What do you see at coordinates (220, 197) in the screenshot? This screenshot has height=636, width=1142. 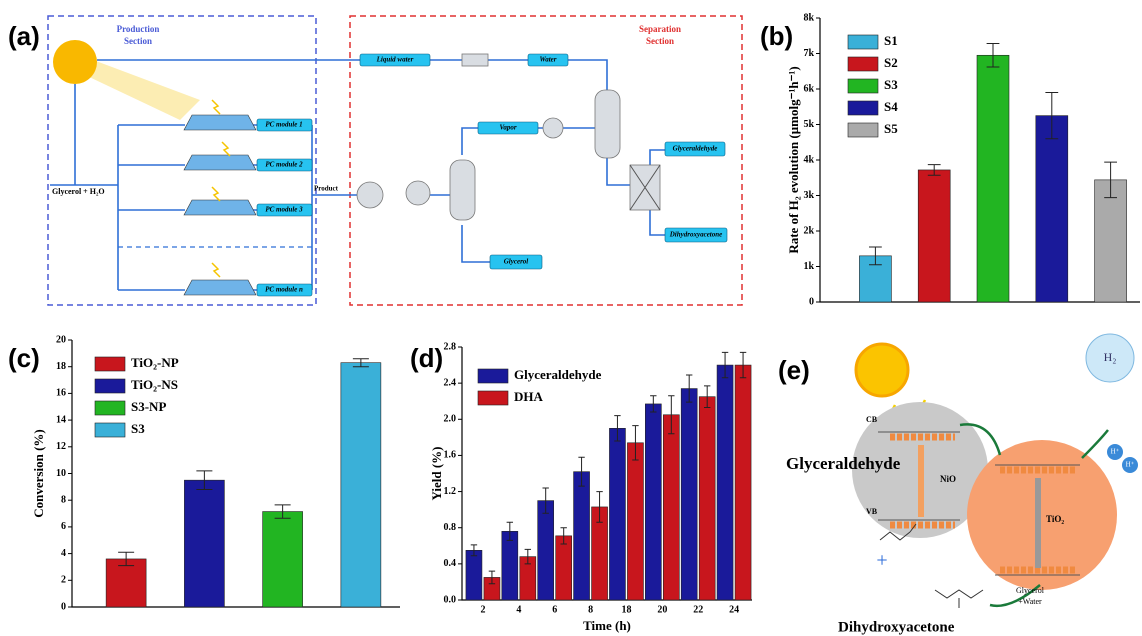 I see `pc-panels` at bounding box center [220, 197].